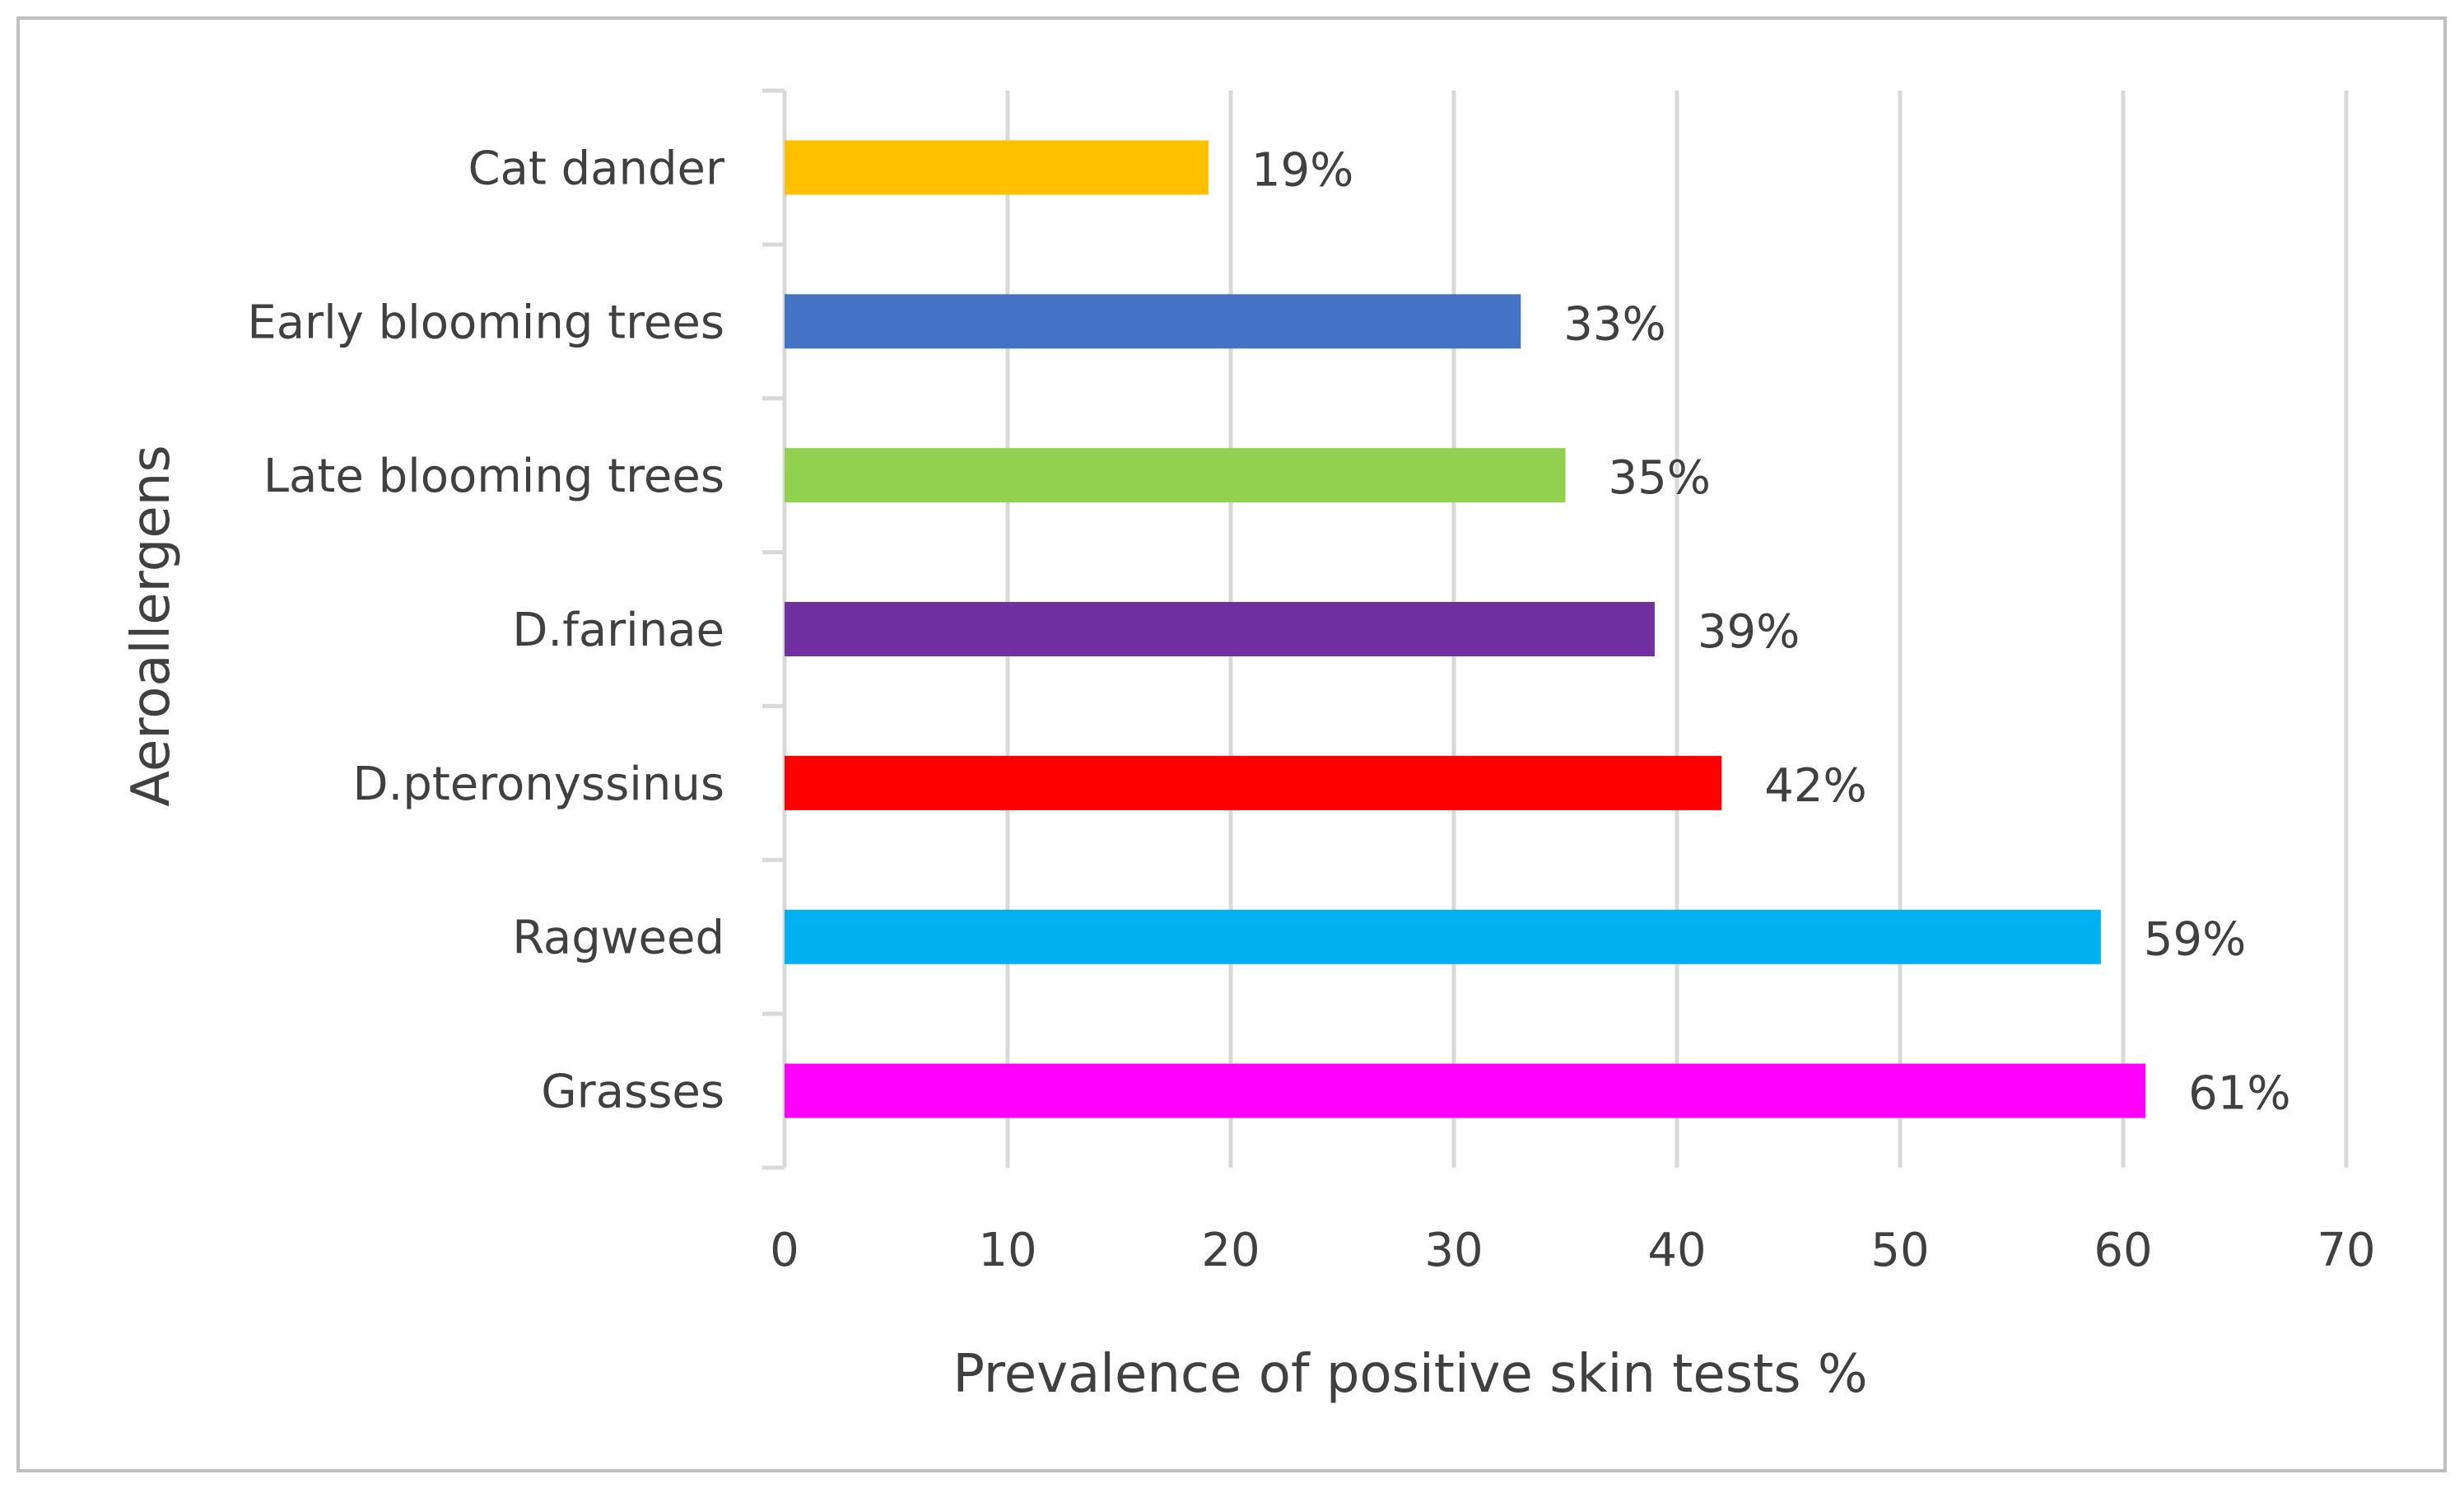 Image resolution: width=2464 pixels, height=1493 pixels. I want to click on x-tick-label-20: 20, so click(1230, 1250).